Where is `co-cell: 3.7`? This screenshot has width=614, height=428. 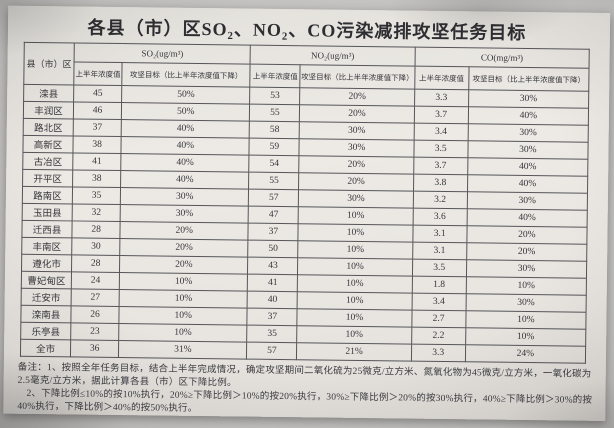 co-cell: 3.7 is located at coordinates (441, 115).